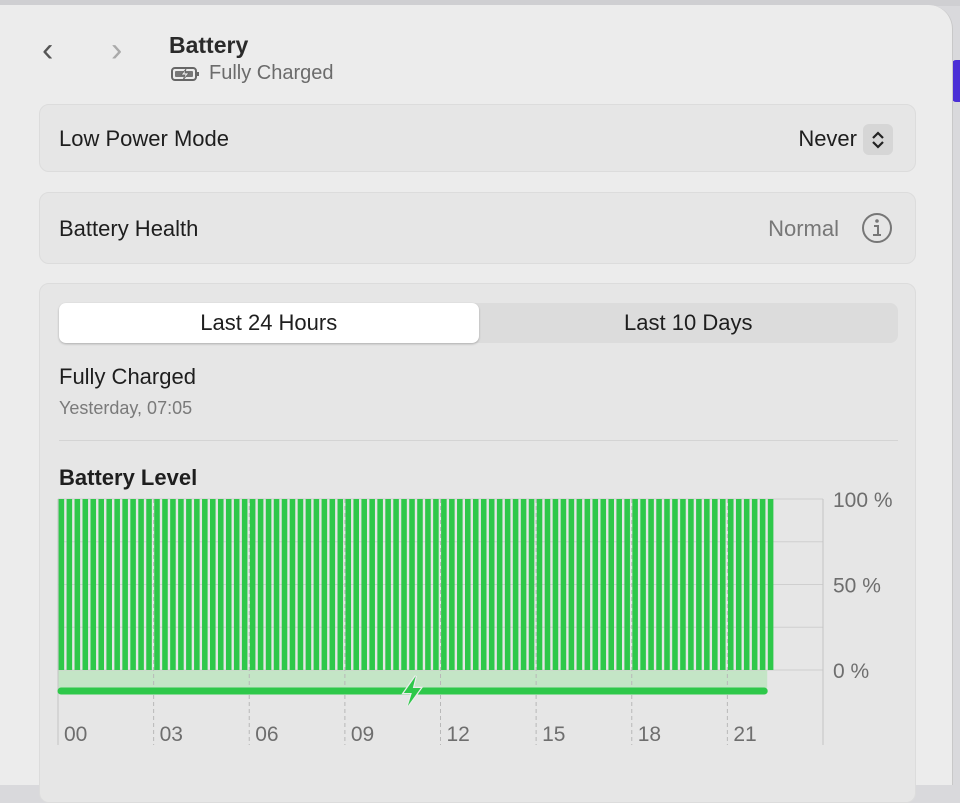 This screenshot has width=960, height=803. Describe the element at coordinates (117, 50) in the screenshot. I see `chevron-right-icon: ›` at that location.